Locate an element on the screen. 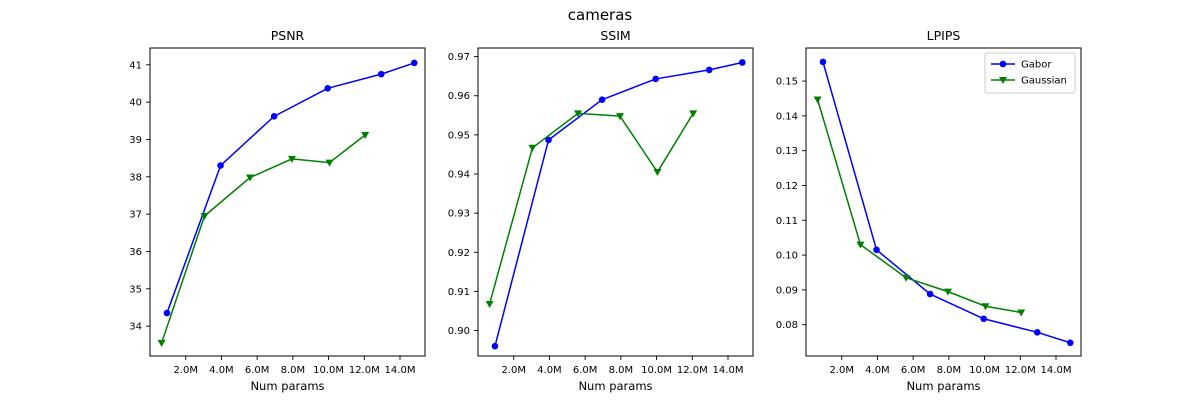  y-tick-label: 0.14 is located at coordinates (787, 116).